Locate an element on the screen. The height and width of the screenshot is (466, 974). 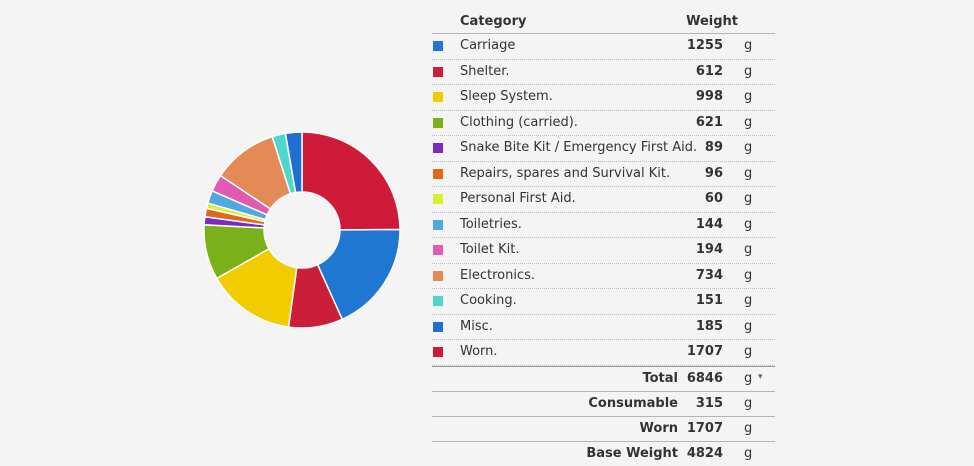
base-weight-row: Base Weight 4824 g is located at coordinates (603, 454).